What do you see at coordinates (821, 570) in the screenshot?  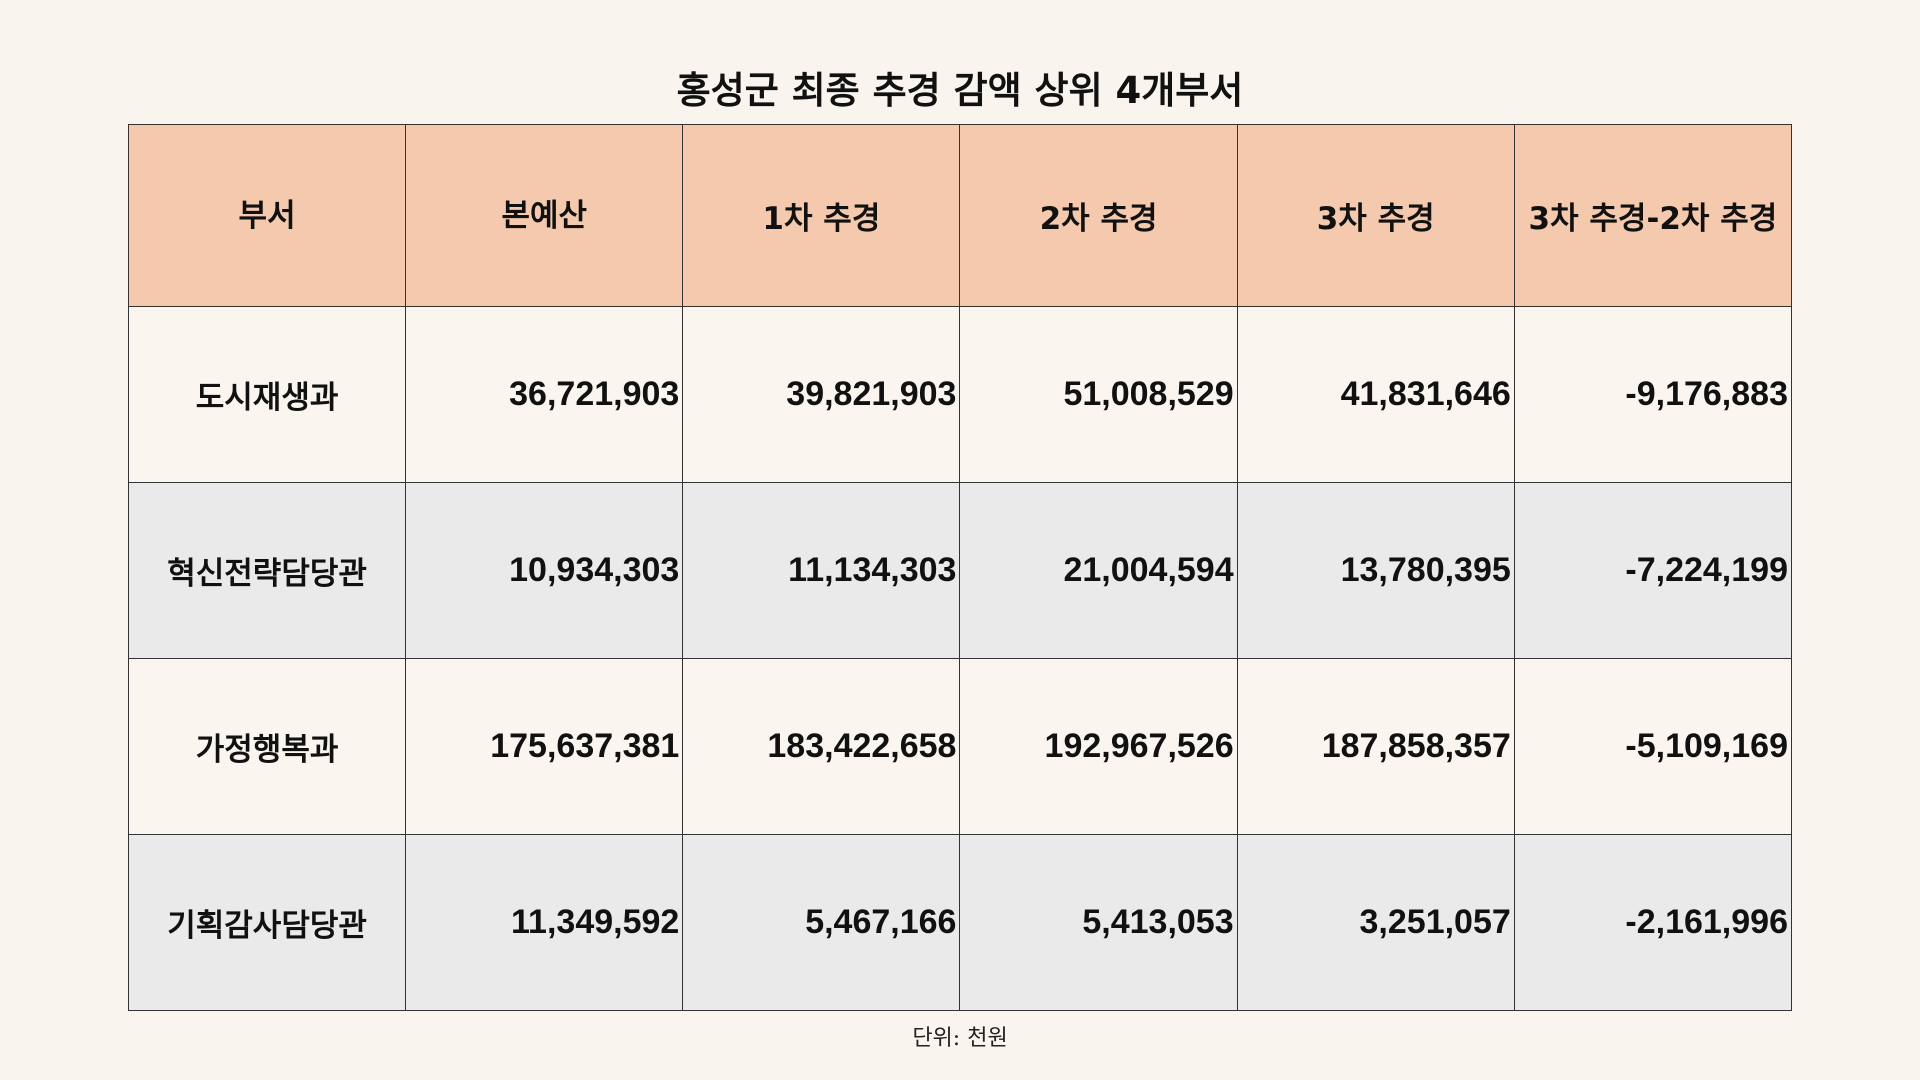 I see `first-supplementary-cell: 11,134,303` at bounding box center [821, 570].